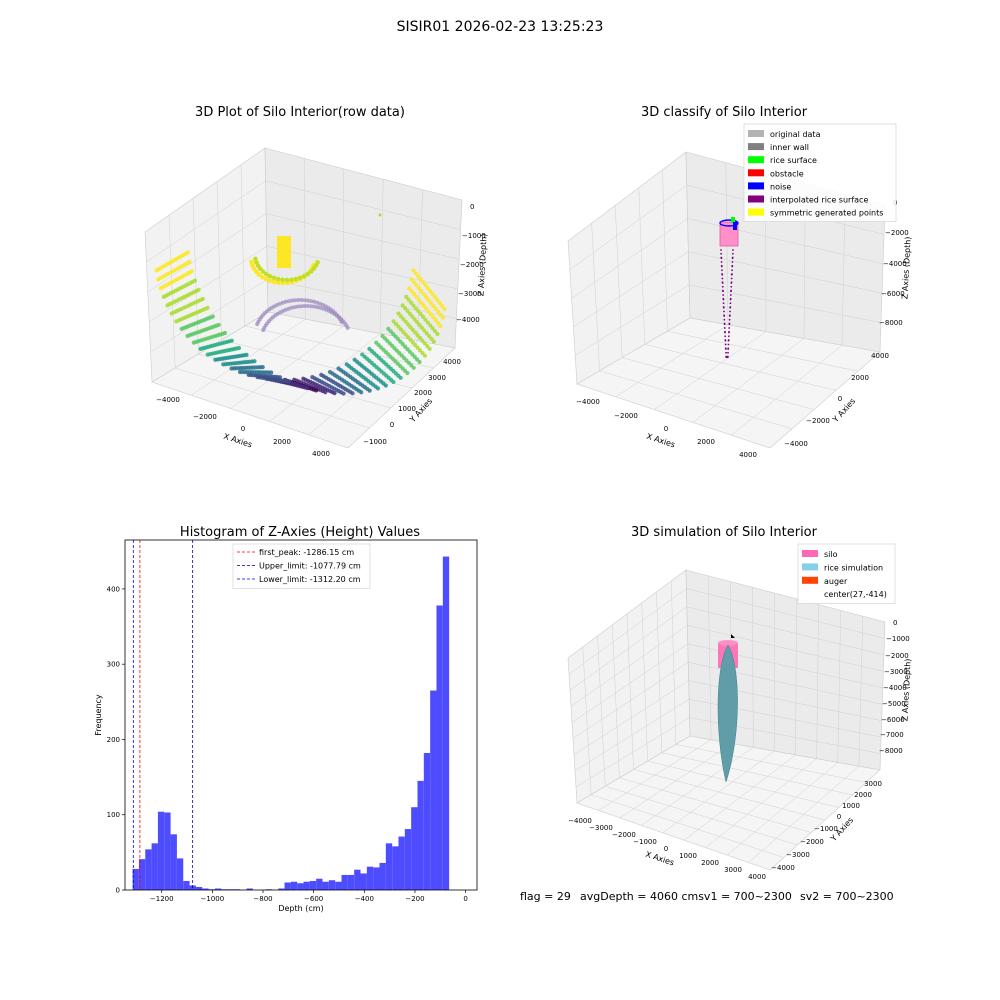  What do you see at coordinates (894, 704) in the screenshot?
I see `panel4-z-tick: −5000` at bounding box center [894, 704].